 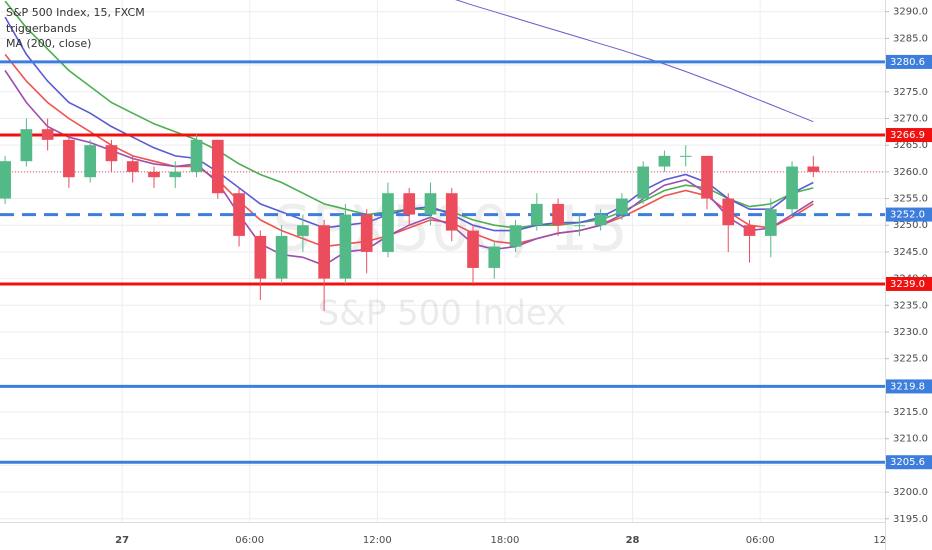 I want to click on legend-entry: triggerbands, so click(x=41, y=28).